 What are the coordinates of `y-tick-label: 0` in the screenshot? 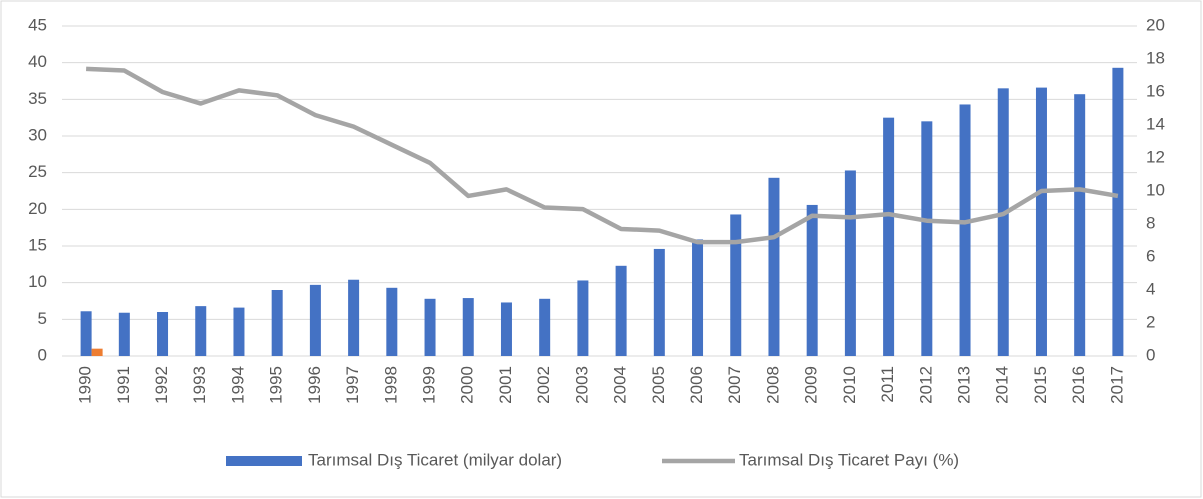 It's located at (42, 354).